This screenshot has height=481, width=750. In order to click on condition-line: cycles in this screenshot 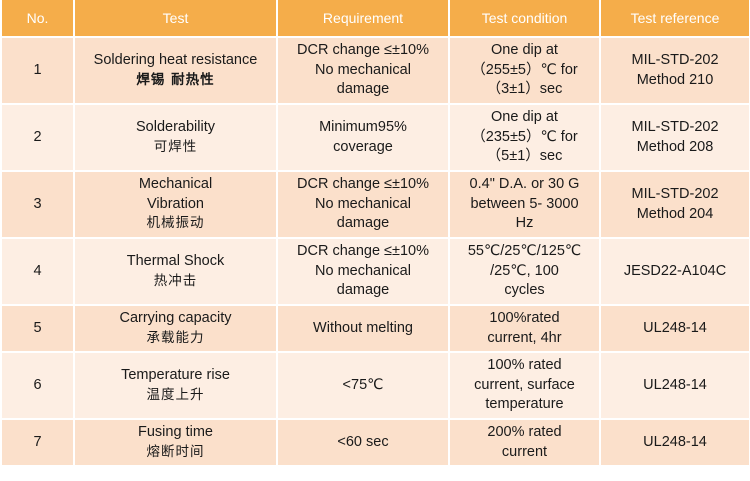, I will do `click(524, 290)`.